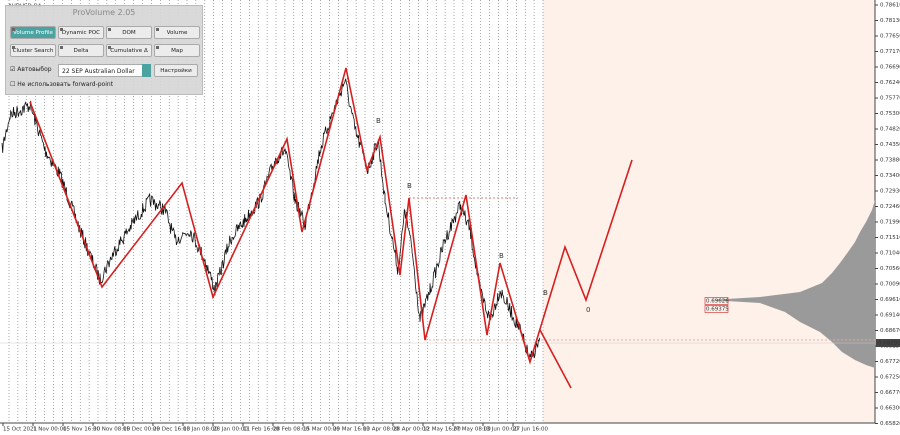  What do you see at coordinates (146, 70) in the screenshot?
I see `dropdown-arrow` at bounding box center [146, 70].